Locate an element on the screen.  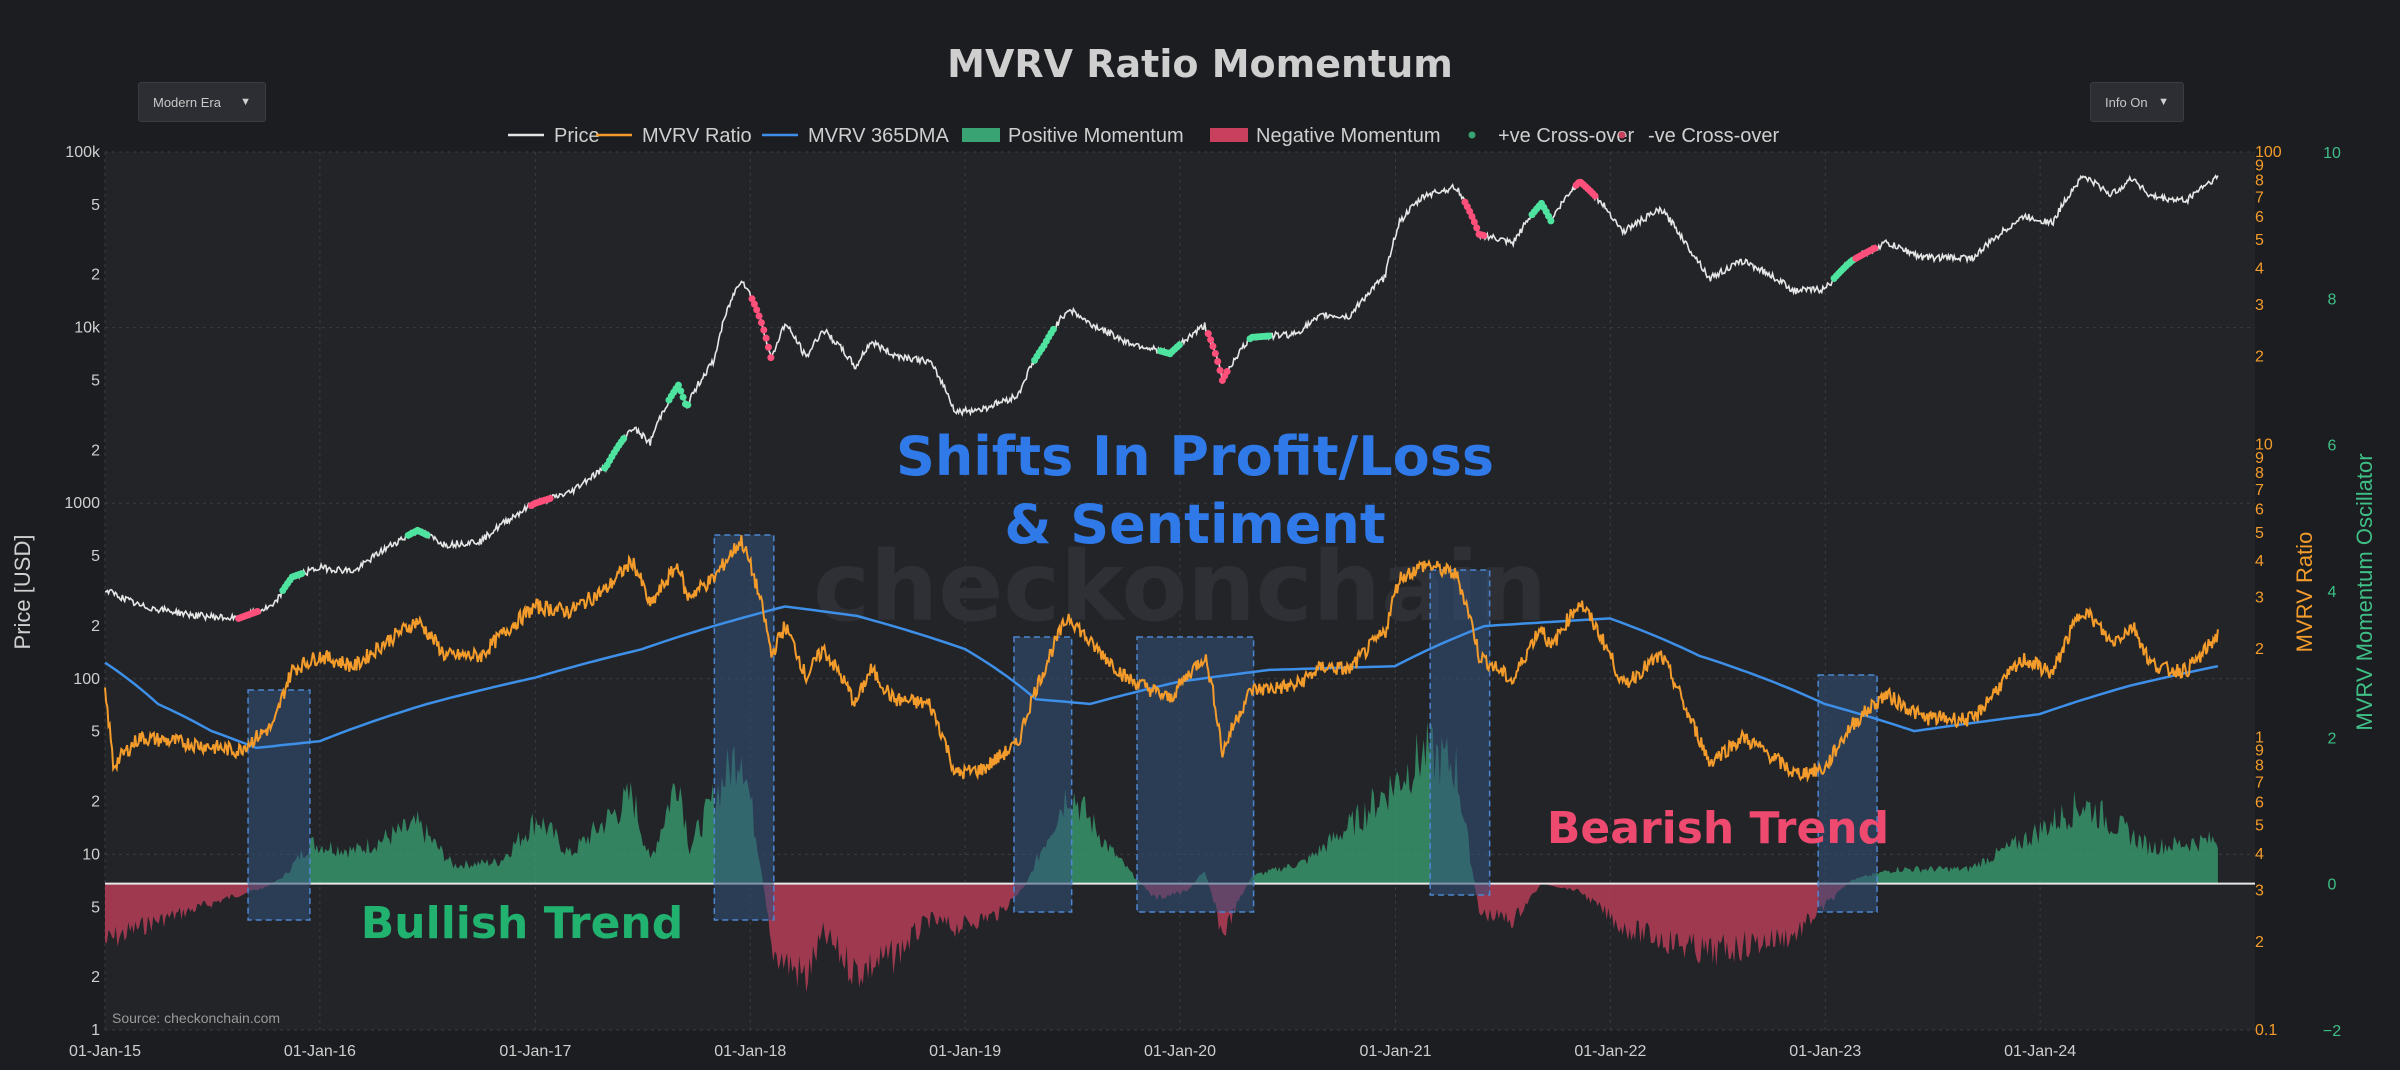
source-label: Source: checkonchain.com is located at coordinates (196, 1018).